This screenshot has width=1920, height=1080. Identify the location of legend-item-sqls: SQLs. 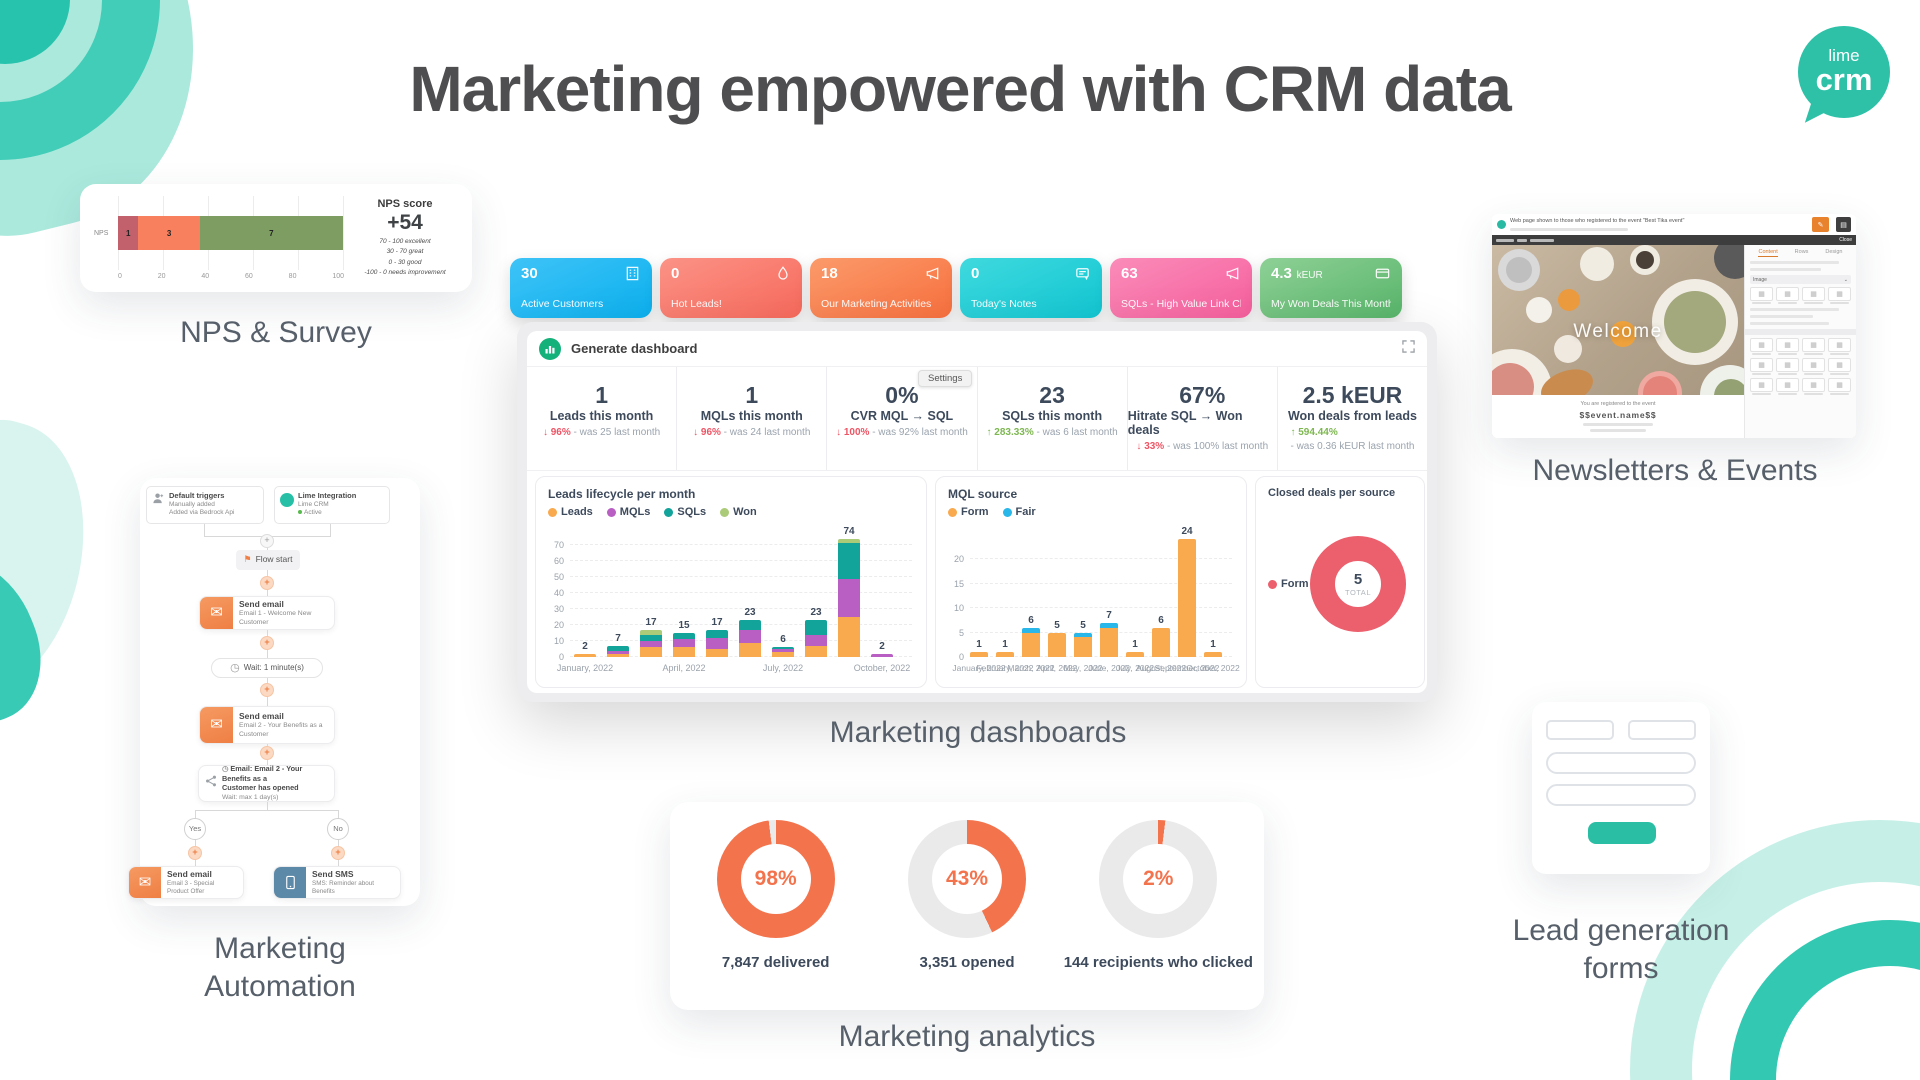
(685, 512).